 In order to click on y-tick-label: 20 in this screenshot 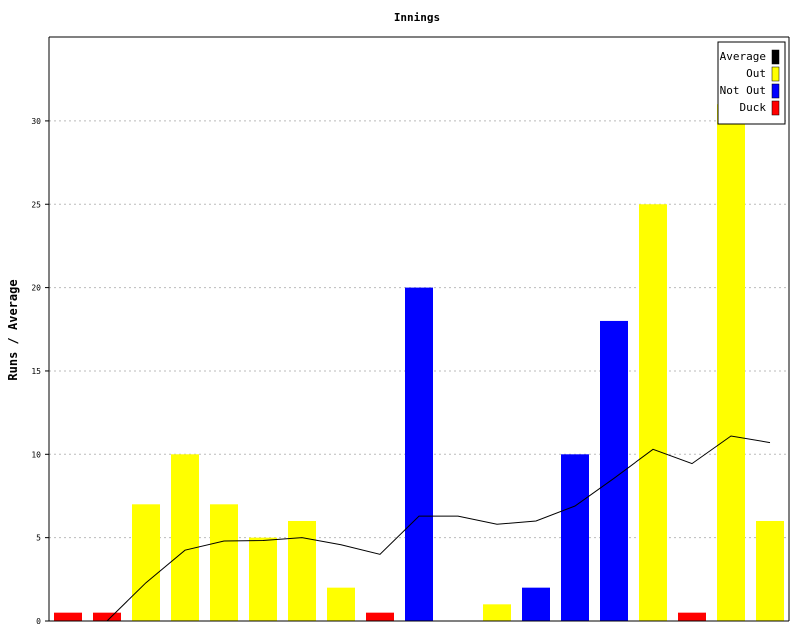, I will do `click(36, 288)`.